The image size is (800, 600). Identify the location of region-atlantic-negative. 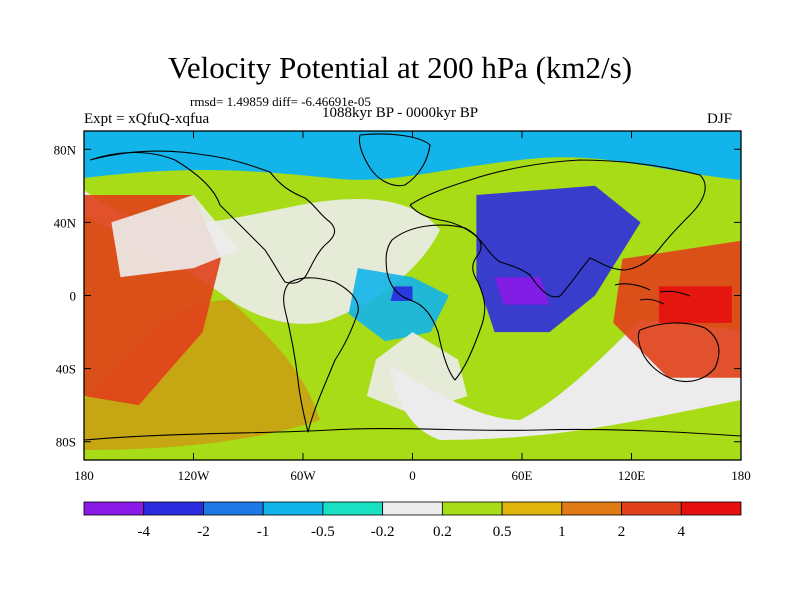
(398, 305).